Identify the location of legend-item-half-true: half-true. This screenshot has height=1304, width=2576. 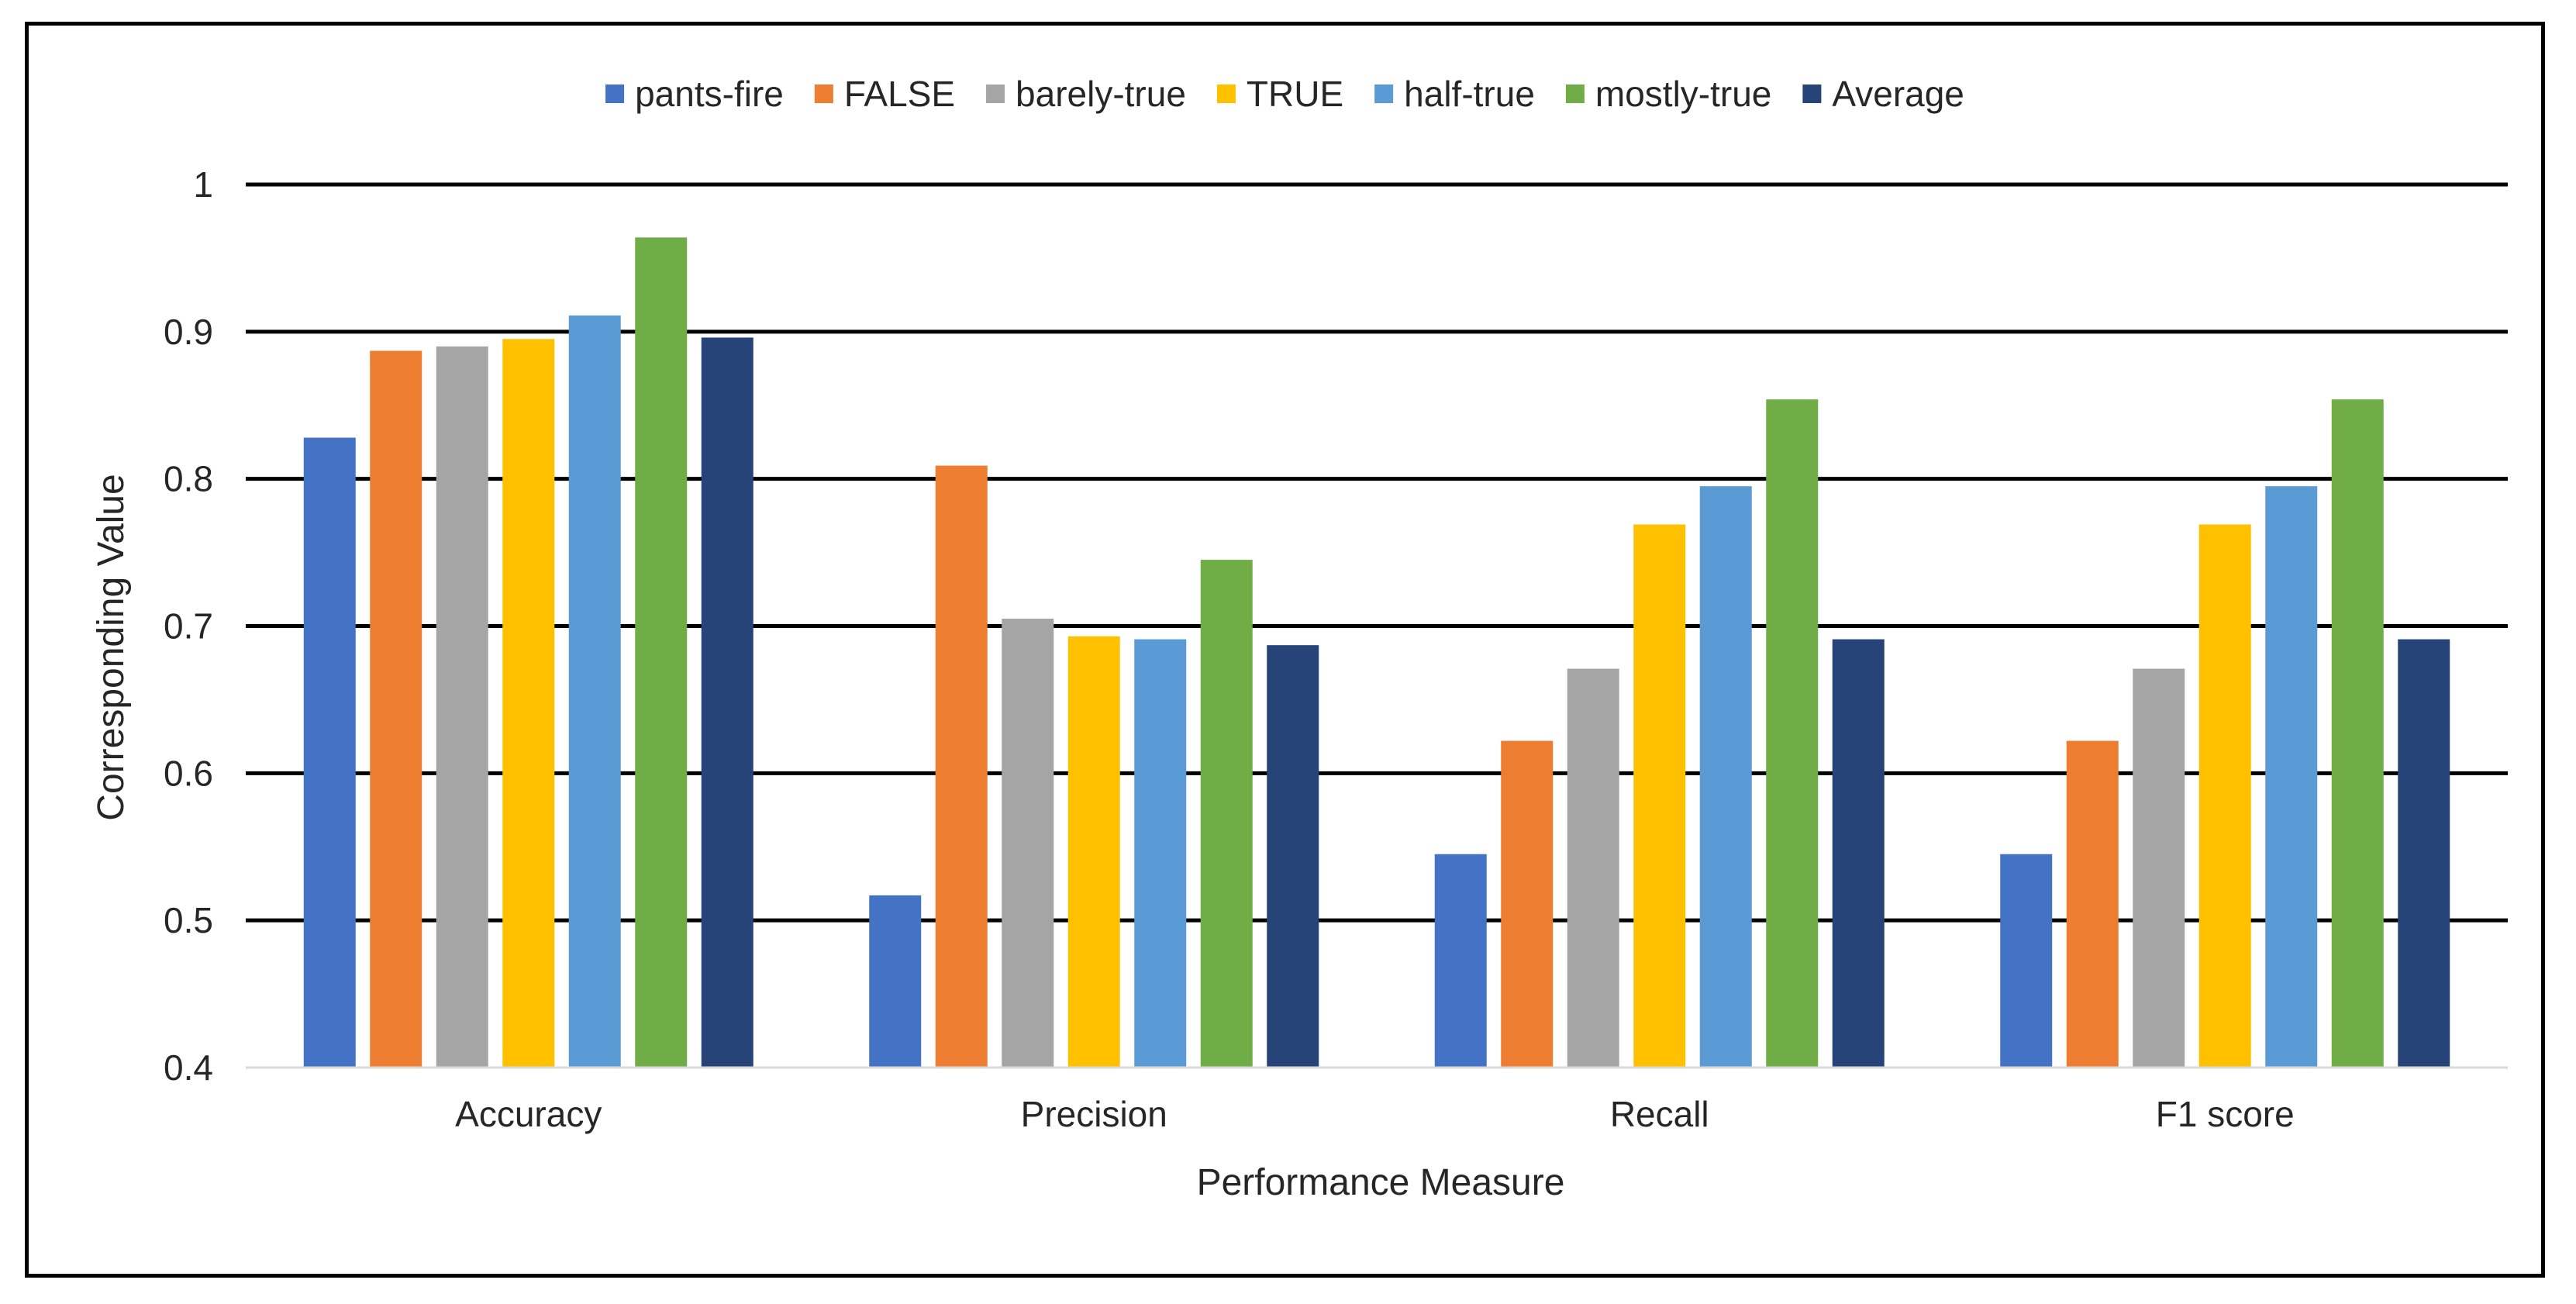
(1454, 94).